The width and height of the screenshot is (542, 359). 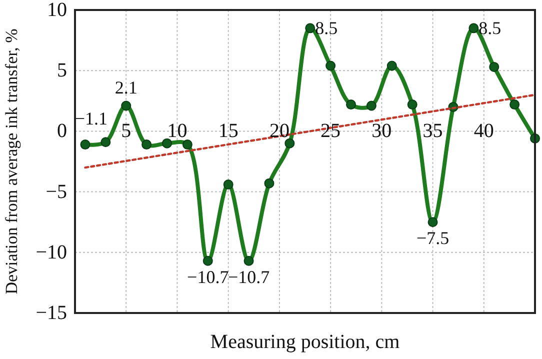 What do you see at coordinates (11, 161) in the screenshot?
I see `y-axis-title: Deviation from average ink transfer, %` at bounding box center [11, 161].